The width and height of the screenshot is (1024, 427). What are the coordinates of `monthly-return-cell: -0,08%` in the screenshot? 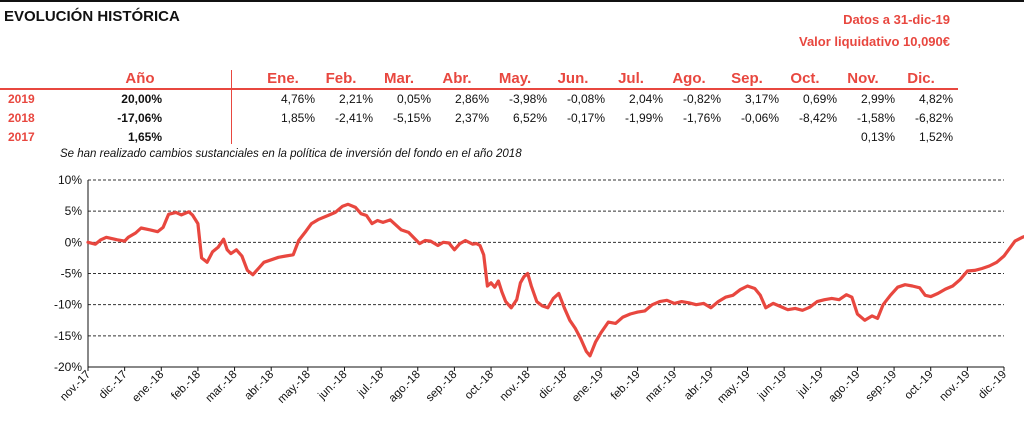 It's located at (585, 99).